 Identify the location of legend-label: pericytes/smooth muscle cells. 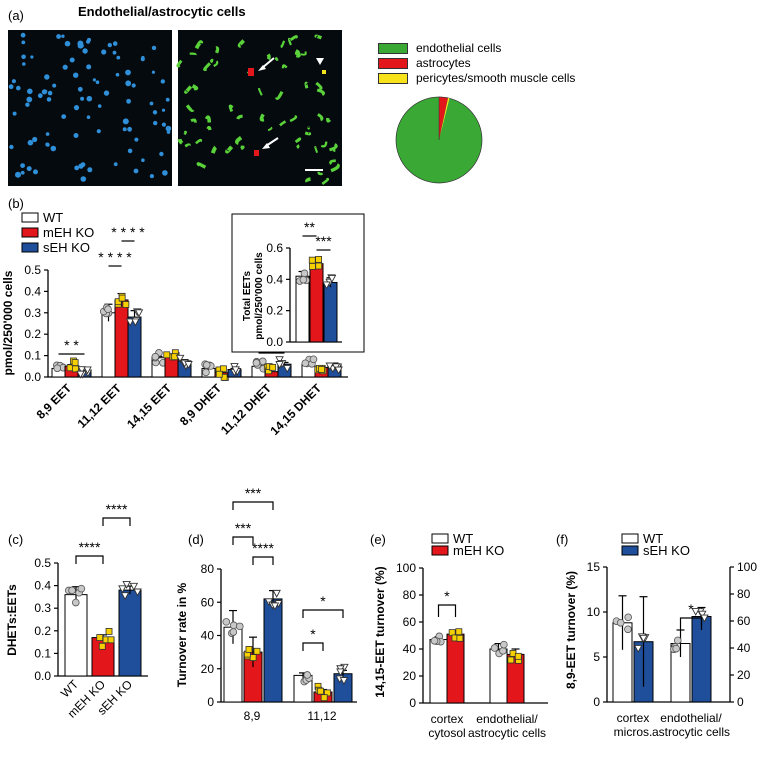
(496, 78).